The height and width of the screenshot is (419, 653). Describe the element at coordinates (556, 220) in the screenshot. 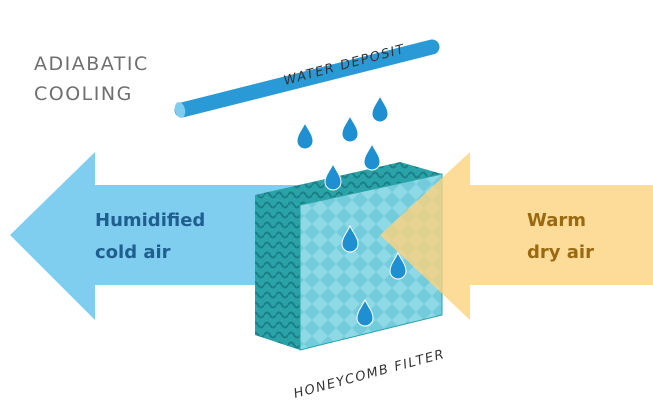

I see `arrow-label: Warm` at that location.